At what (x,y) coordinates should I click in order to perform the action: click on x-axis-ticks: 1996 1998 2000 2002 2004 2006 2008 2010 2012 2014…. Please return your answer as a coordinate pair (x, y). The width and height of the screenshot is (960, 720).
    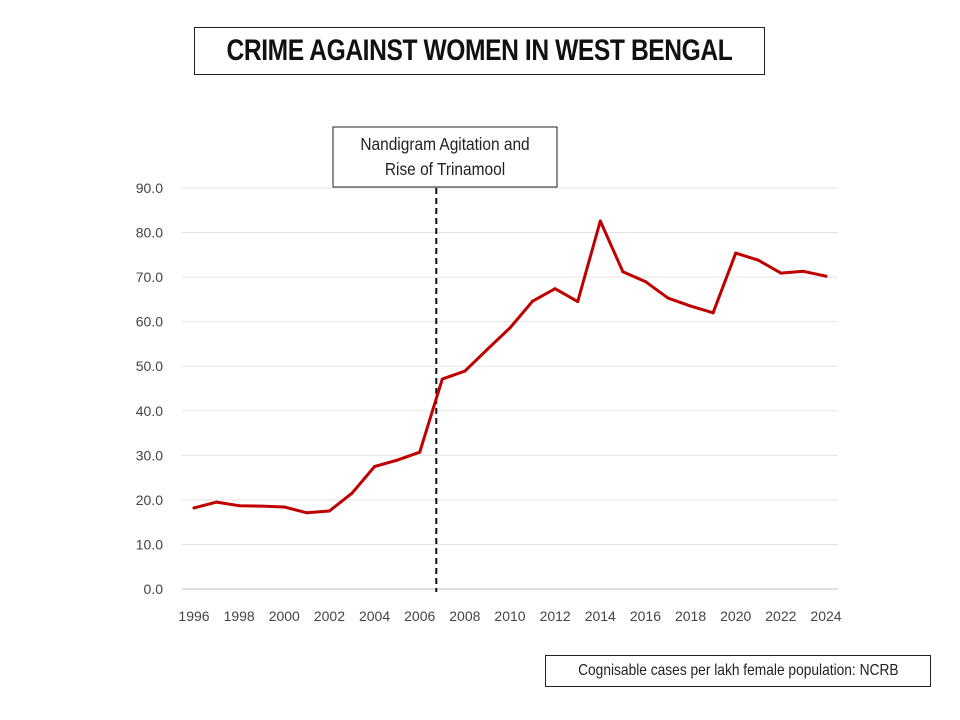
    Looking at the image, I should click on (509, 616).